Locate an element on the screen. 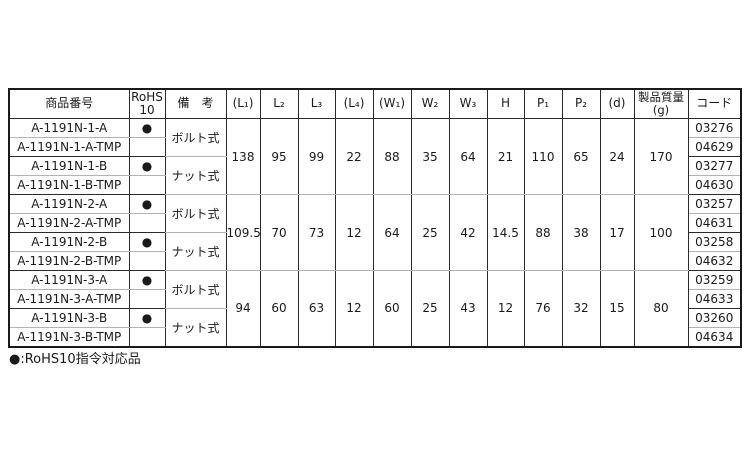 This screenshot has width=750, height=450. product-cell: A-1191N-3-B is located at coordinates (69, 318).